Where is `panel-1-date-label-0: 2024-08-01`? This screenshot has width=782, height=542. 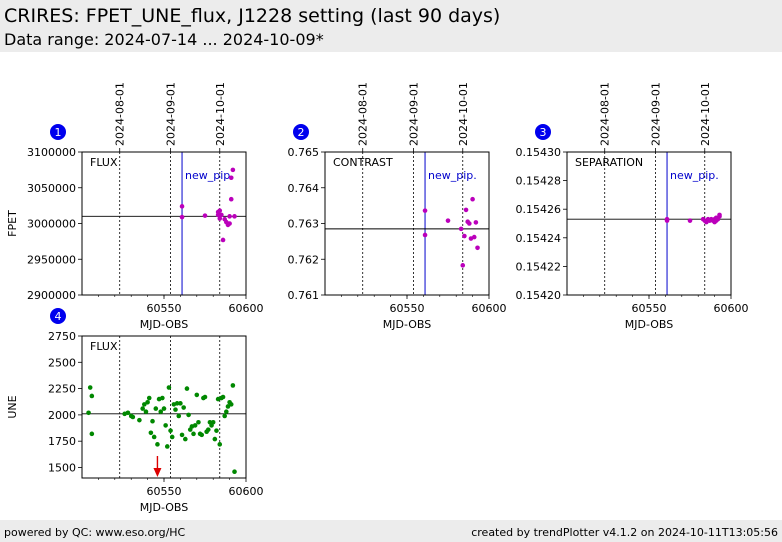 panel-1-date-label-0: 2024-08-01 is located at coordinates (120, 114).